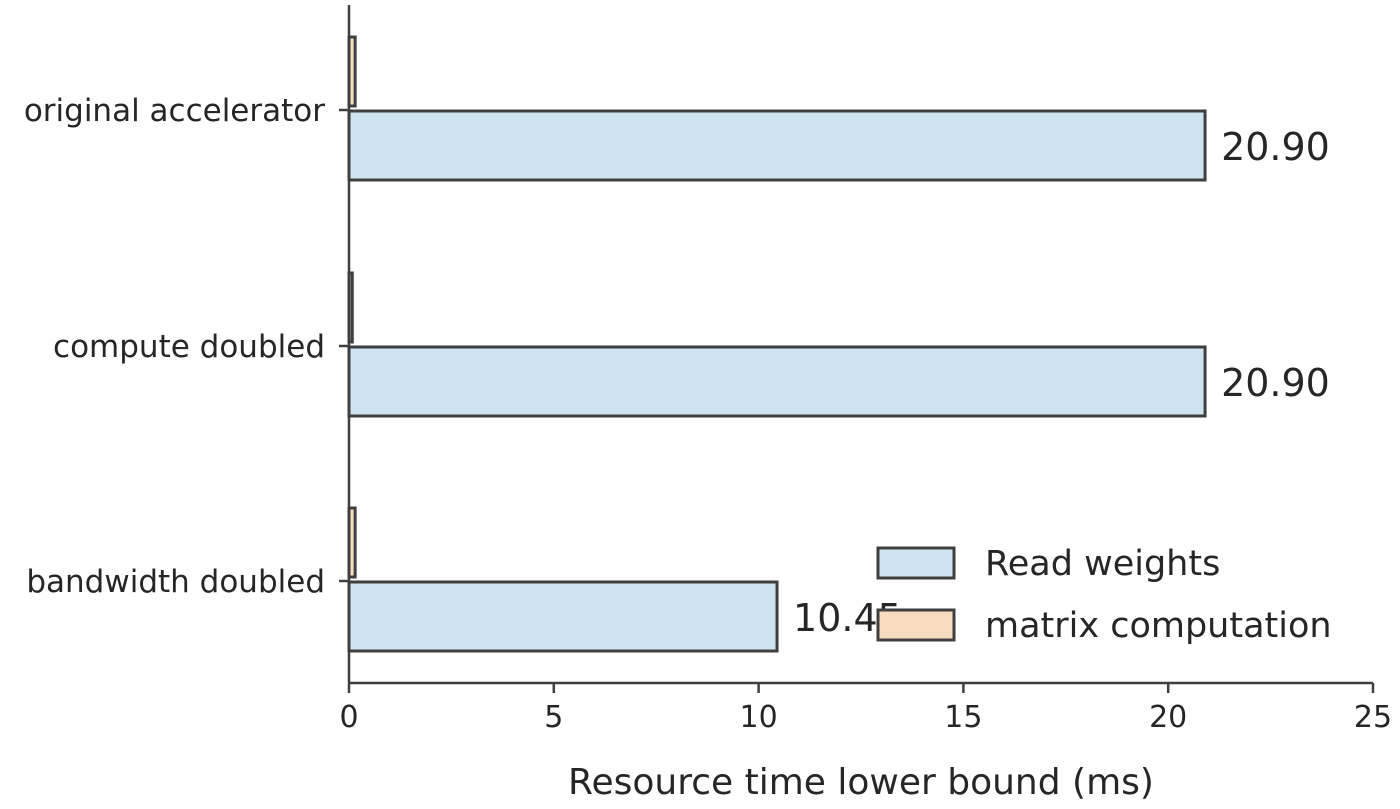 This screenshot has height=809, width=1400. Describe the element at coordinates (1168, 717) in the screenshot. I see `x-tick-label-20: 20` at that location.